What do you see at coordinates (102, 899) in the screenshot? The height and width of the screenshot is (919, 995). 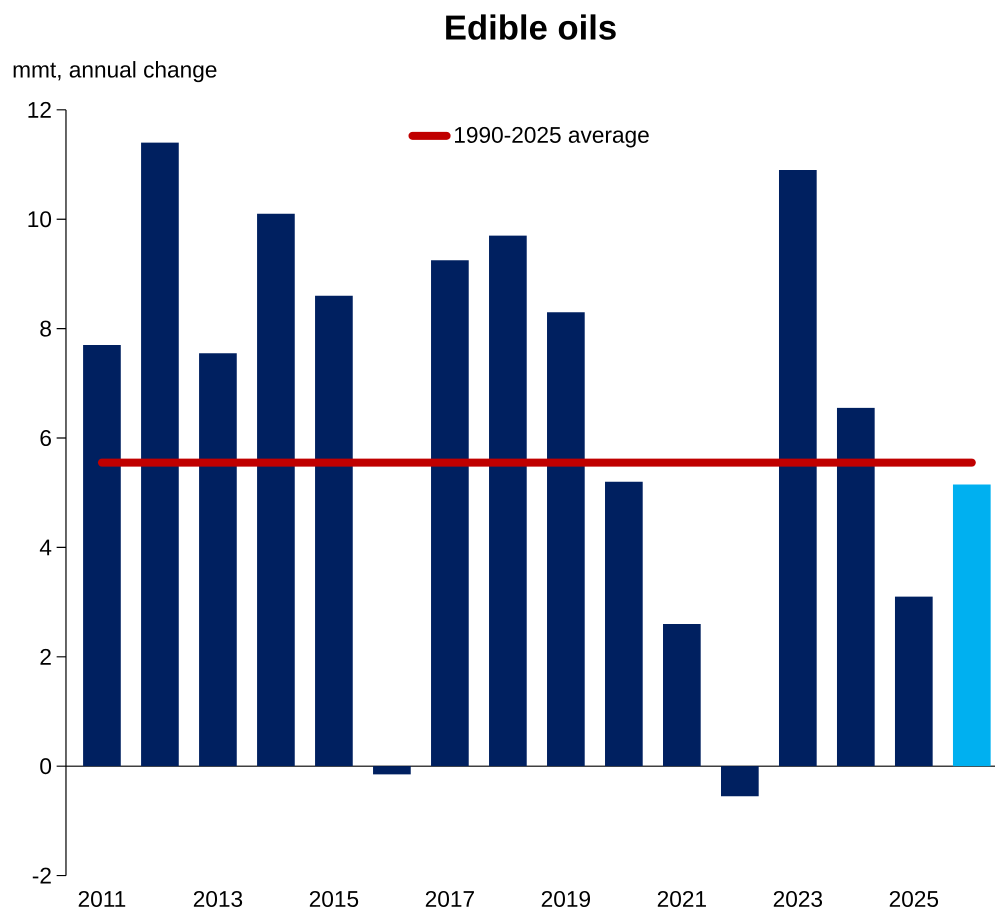 I see `x-tick-label: 2011` at bounding box center [102, 899].